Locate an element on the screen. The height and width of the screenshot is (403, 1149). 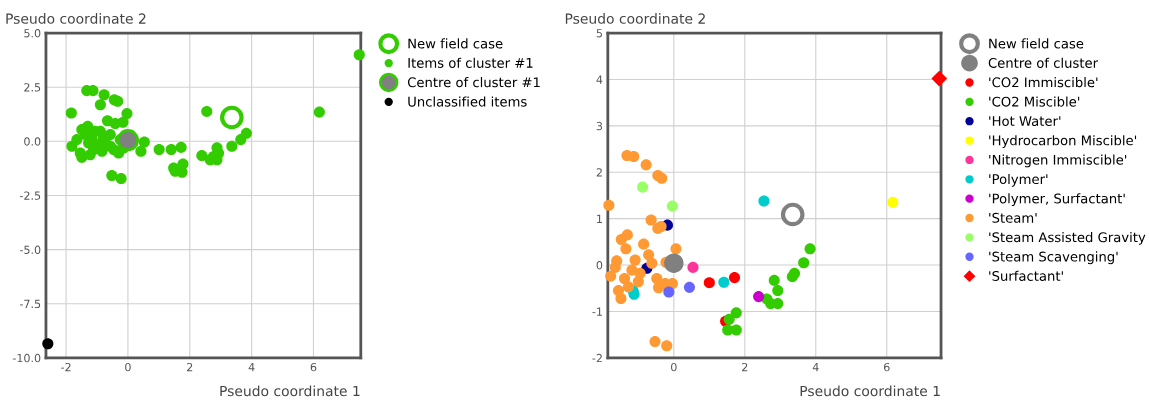
y-tick-label: -2 is located at coordinates (597, 358).